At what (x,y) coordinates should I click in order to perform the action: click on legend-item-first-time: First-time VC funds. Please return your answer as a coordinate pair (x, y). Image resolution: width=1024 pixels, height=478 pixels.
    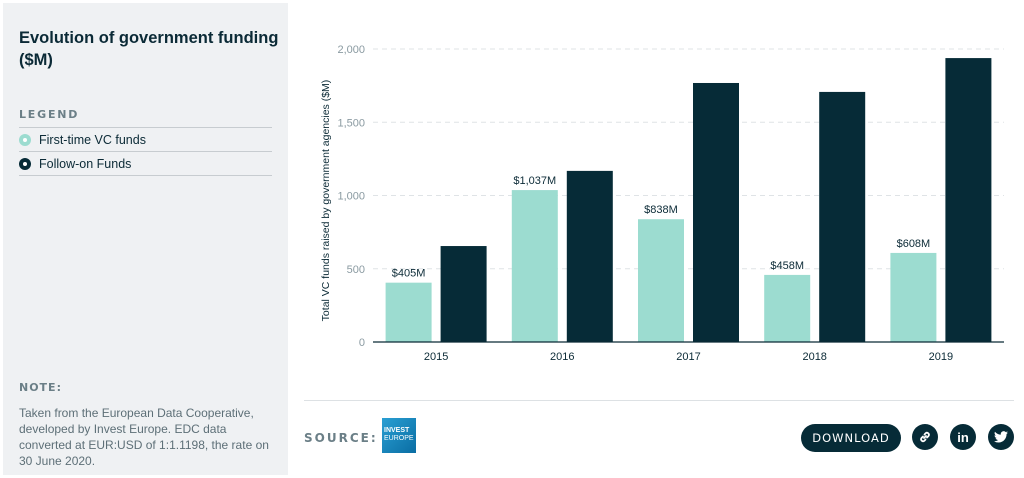
    Looking at the image, I should click on (145, 140).